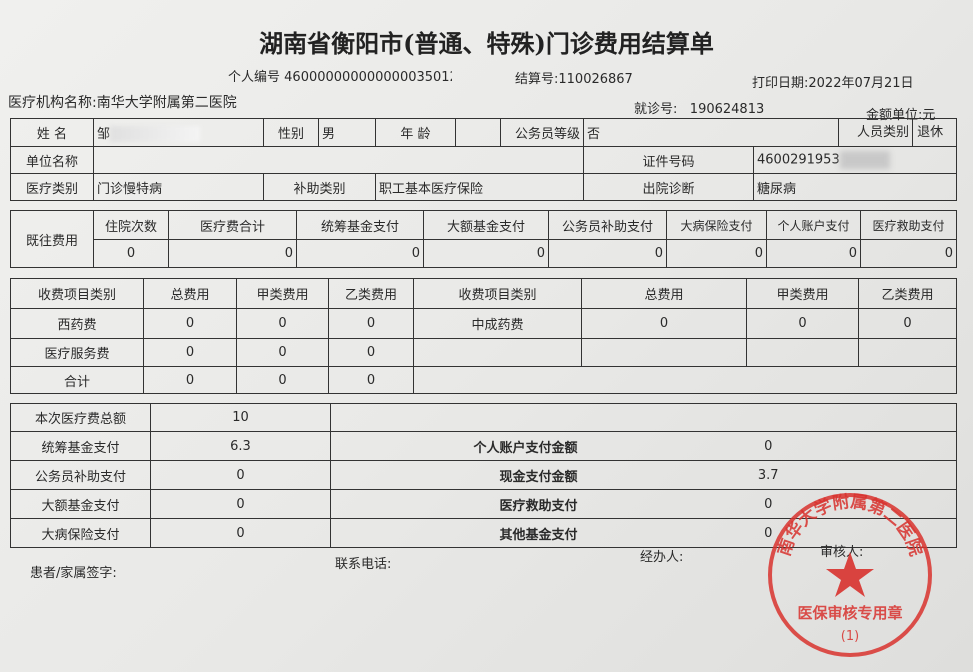  What do you see at coordinates (254, 77) in the screenshot?
I see `personal-id-label: 个人编号` at bounding box center [254, 77].